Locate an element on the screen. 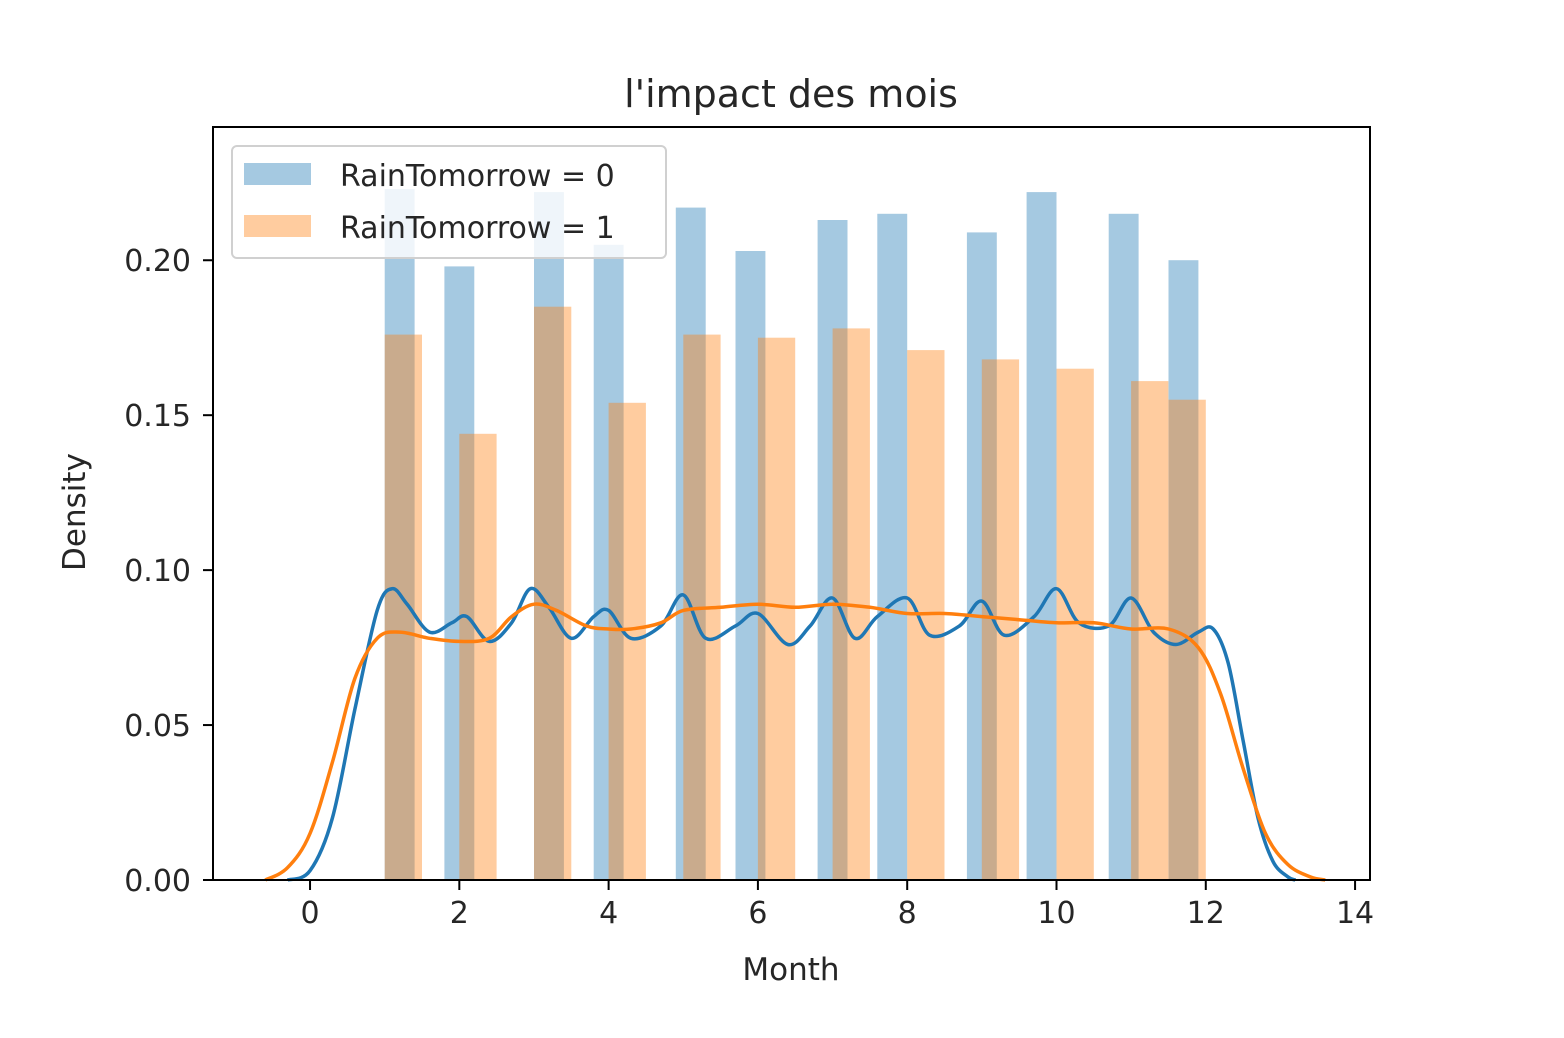  y-tick-label-1: 0.05 is located at coordinates (157, 726).